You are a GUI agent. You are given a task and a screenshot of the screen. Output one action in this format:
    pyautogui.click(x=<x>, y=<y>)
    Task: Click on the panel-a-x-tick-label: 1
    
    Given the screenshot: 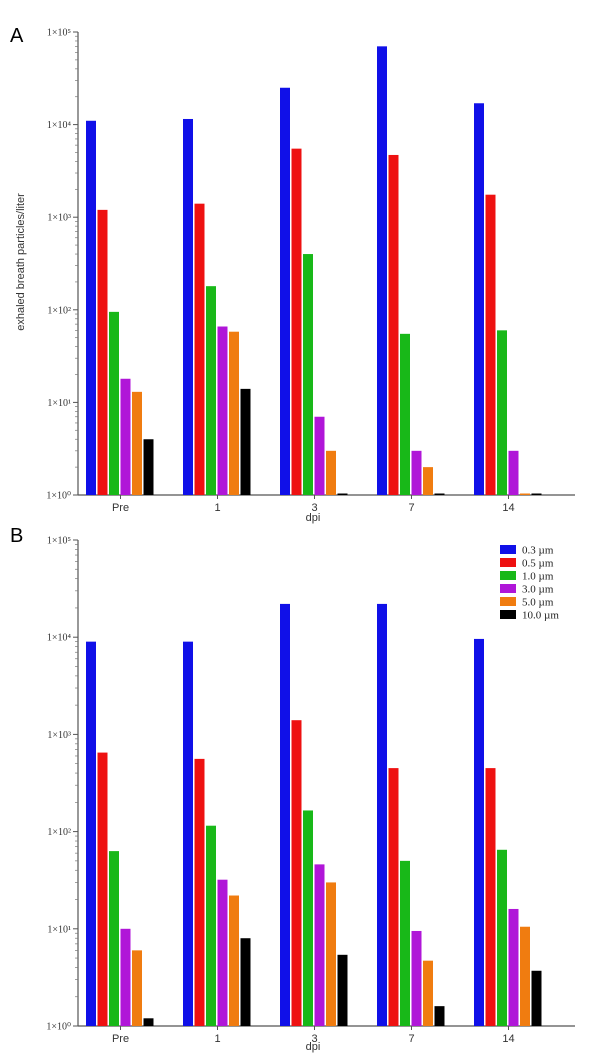 What is the action you would take?
    pyautogui.click(x=217, y=508)
    